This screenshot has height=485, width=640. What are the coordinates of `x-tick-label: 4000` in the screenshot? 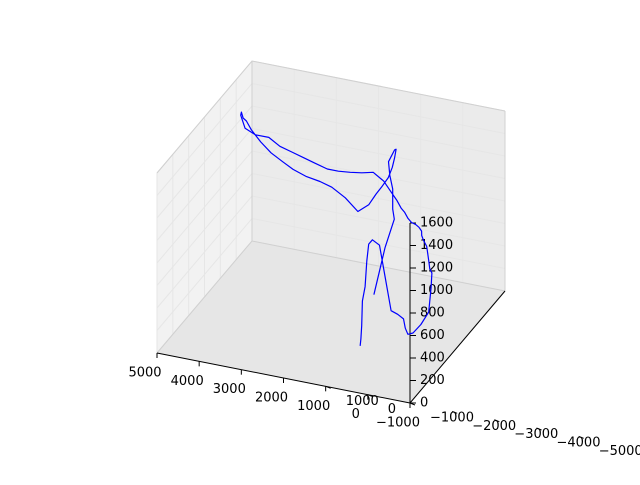 It's located at (187, 381).